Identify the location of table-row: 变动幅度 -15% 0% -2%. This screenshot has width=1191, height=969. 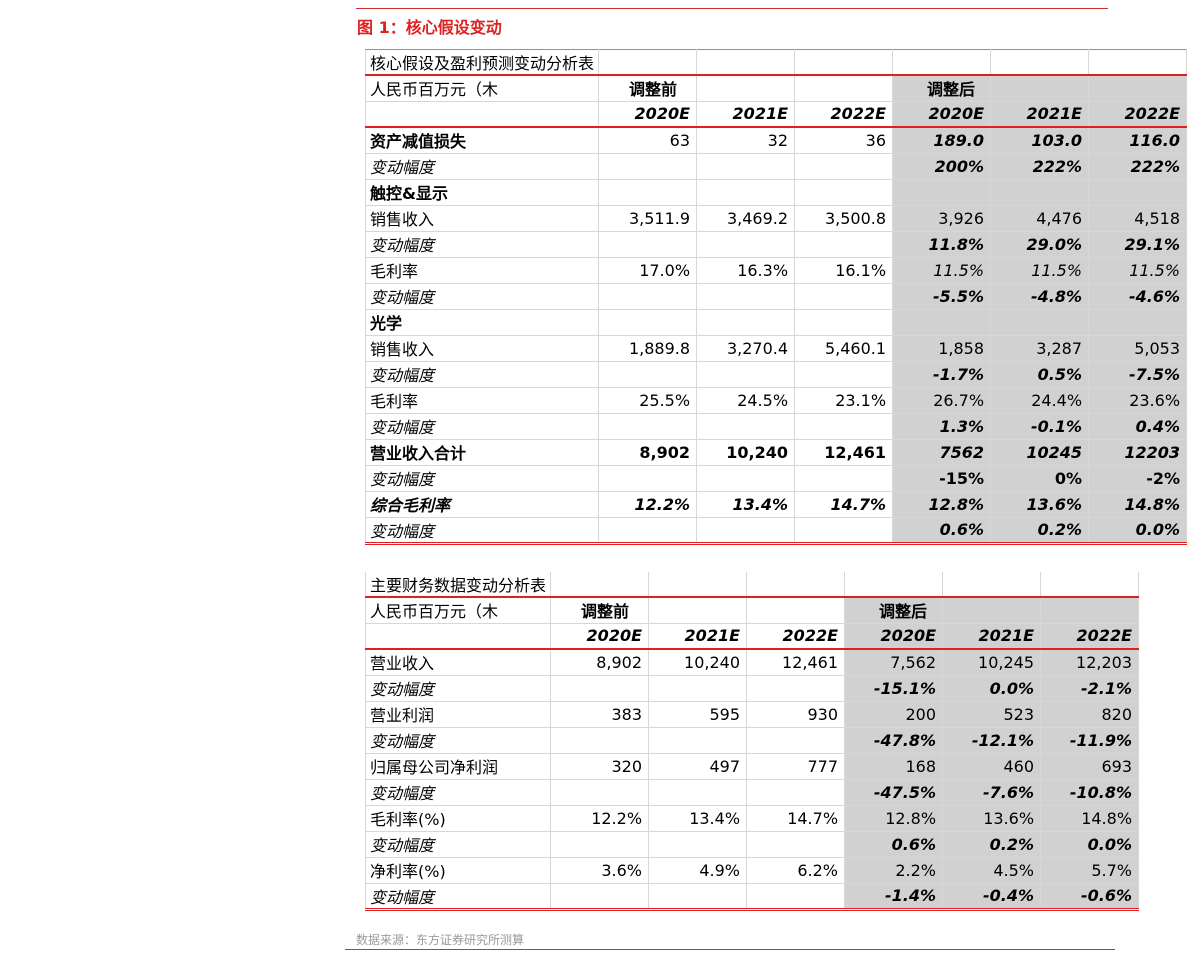
(776, 478).